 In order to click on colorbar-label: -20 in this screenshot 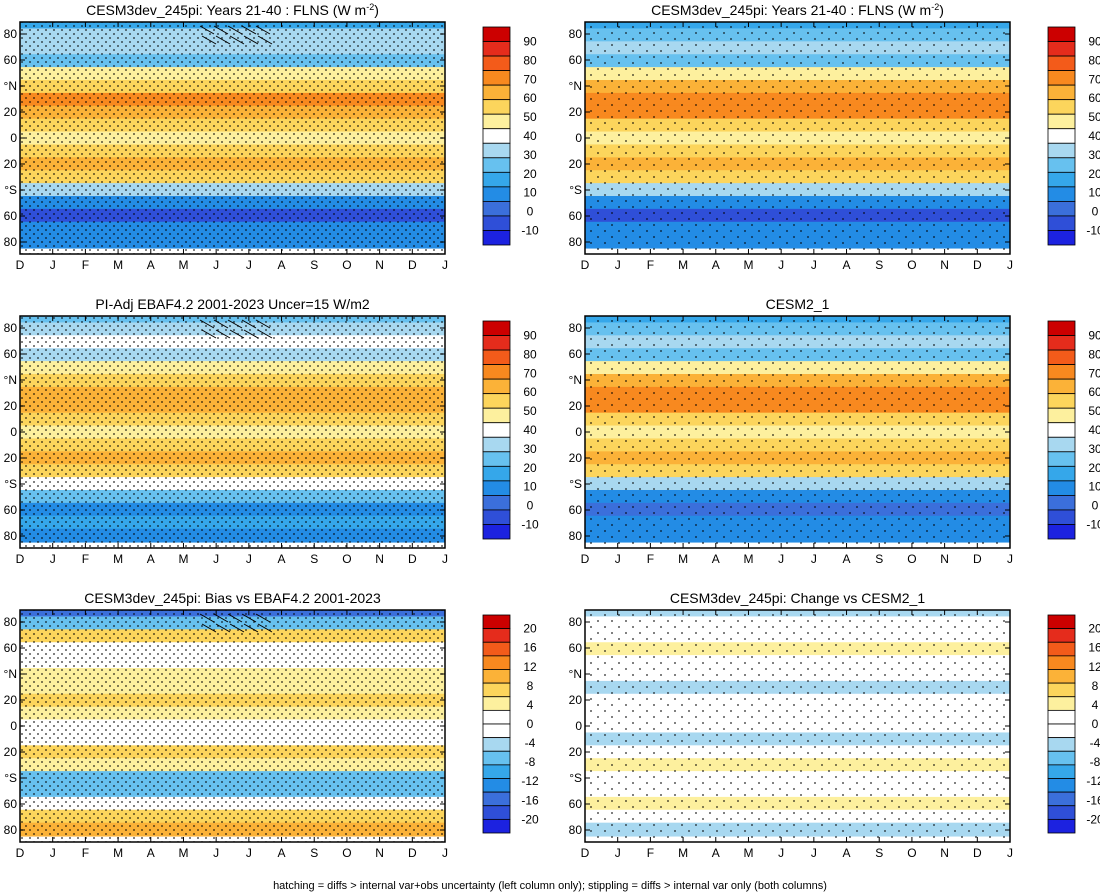, I will do `click(1093, 819)`.